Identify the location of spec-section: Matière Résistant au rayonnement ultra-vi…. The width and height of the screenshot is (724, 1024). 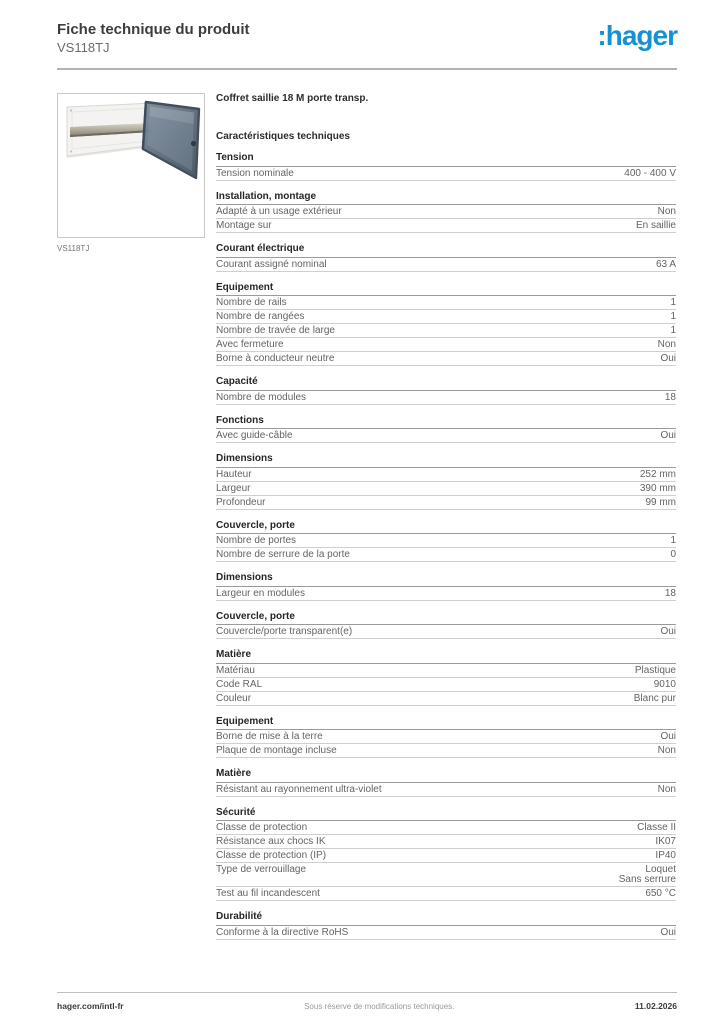
(446, 783).